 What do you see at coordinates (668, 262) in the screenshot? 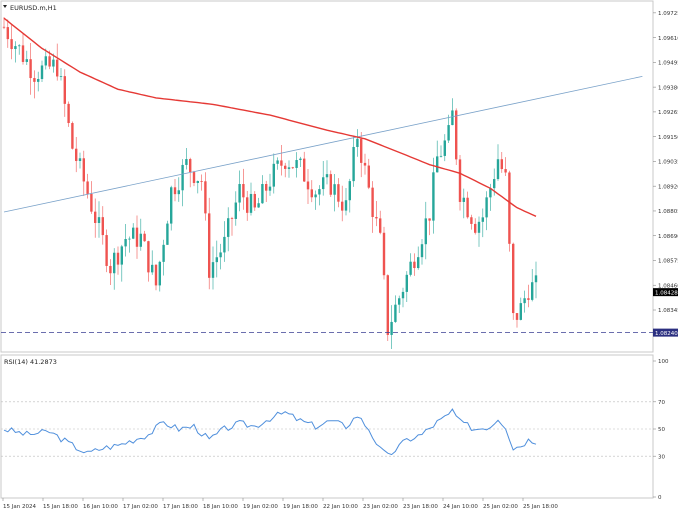
I see `y-tick-label: 1.08575` at bounding box center [668, 262].